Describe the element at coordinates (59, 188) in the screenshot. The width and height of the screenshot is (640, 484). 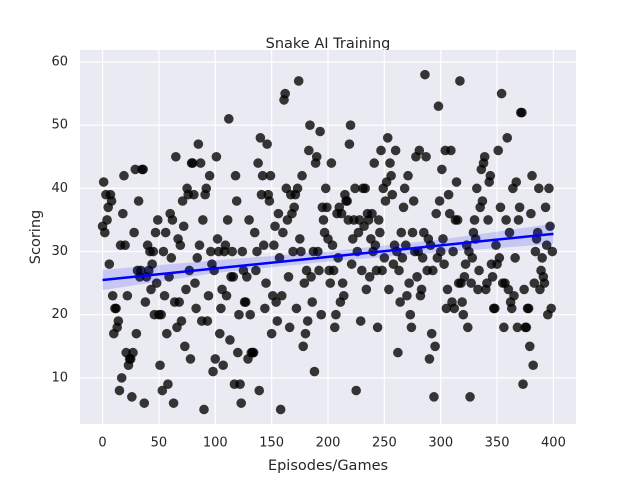
I see `y-tick-label: 40` at that location.